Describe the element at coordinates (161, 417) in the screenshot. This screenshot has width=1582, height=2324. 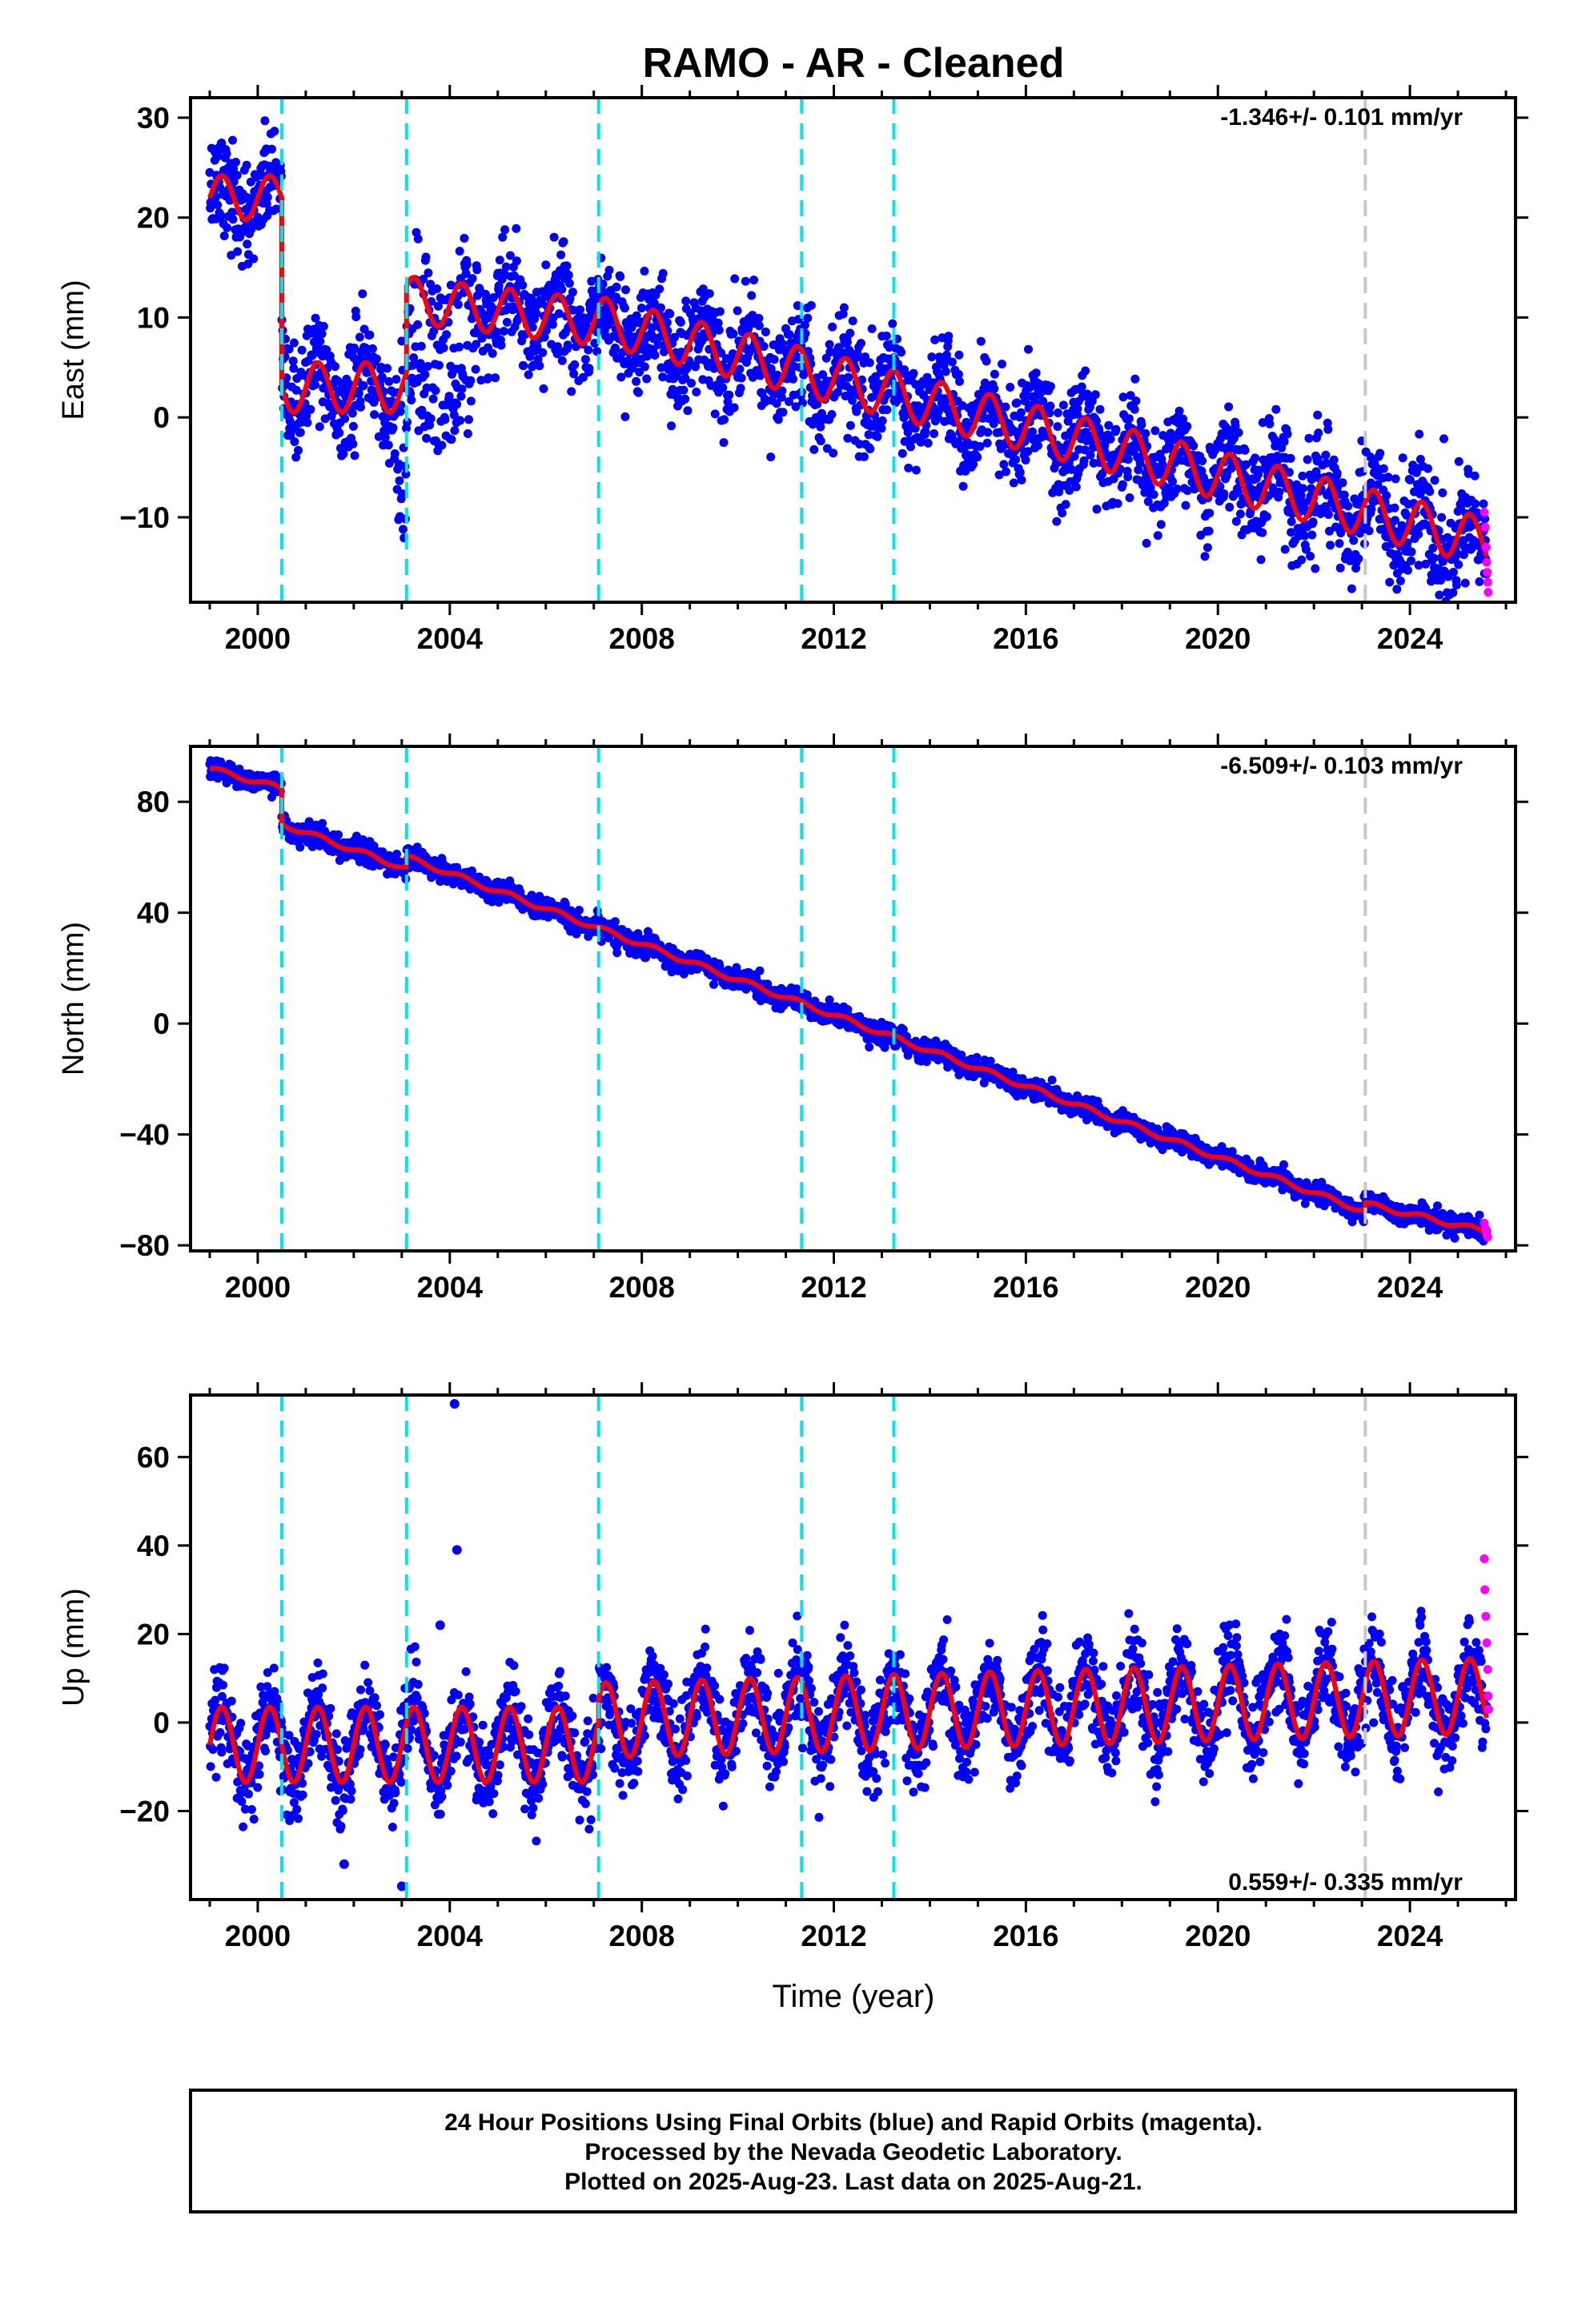
I see `y-tick-label: 0` at that location.